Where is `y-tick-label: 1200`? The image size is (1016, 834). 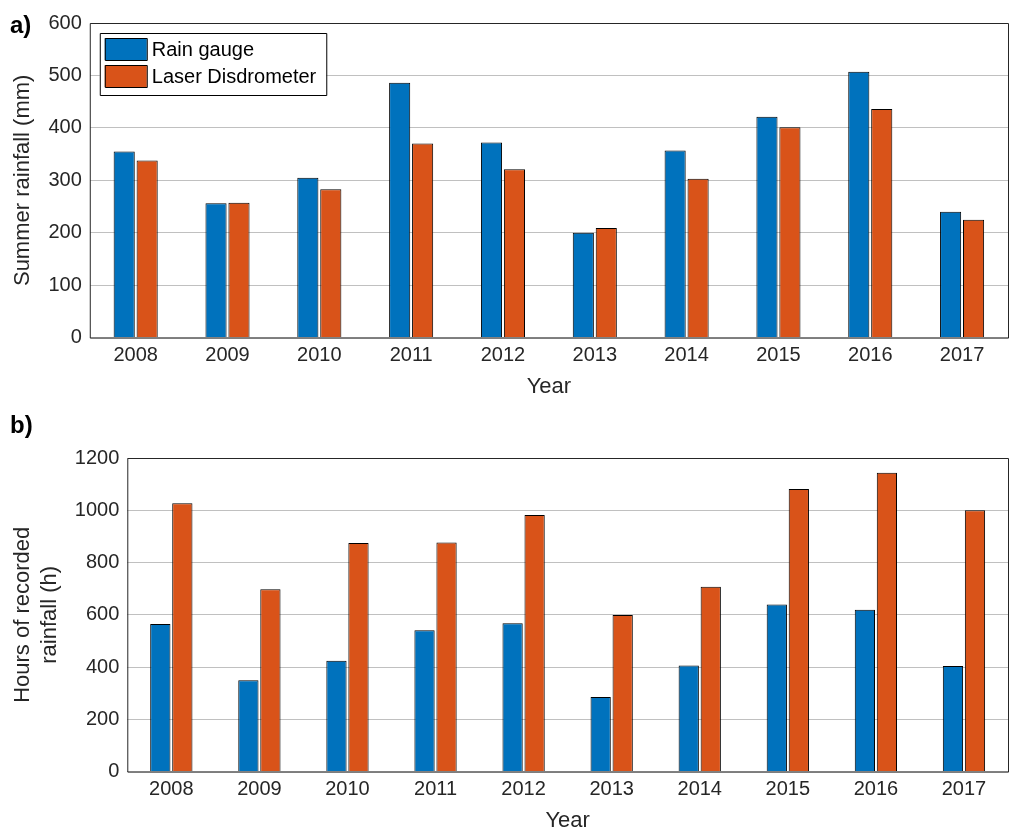
y-tick-label: 1200 is located at coordinates (97, 456).